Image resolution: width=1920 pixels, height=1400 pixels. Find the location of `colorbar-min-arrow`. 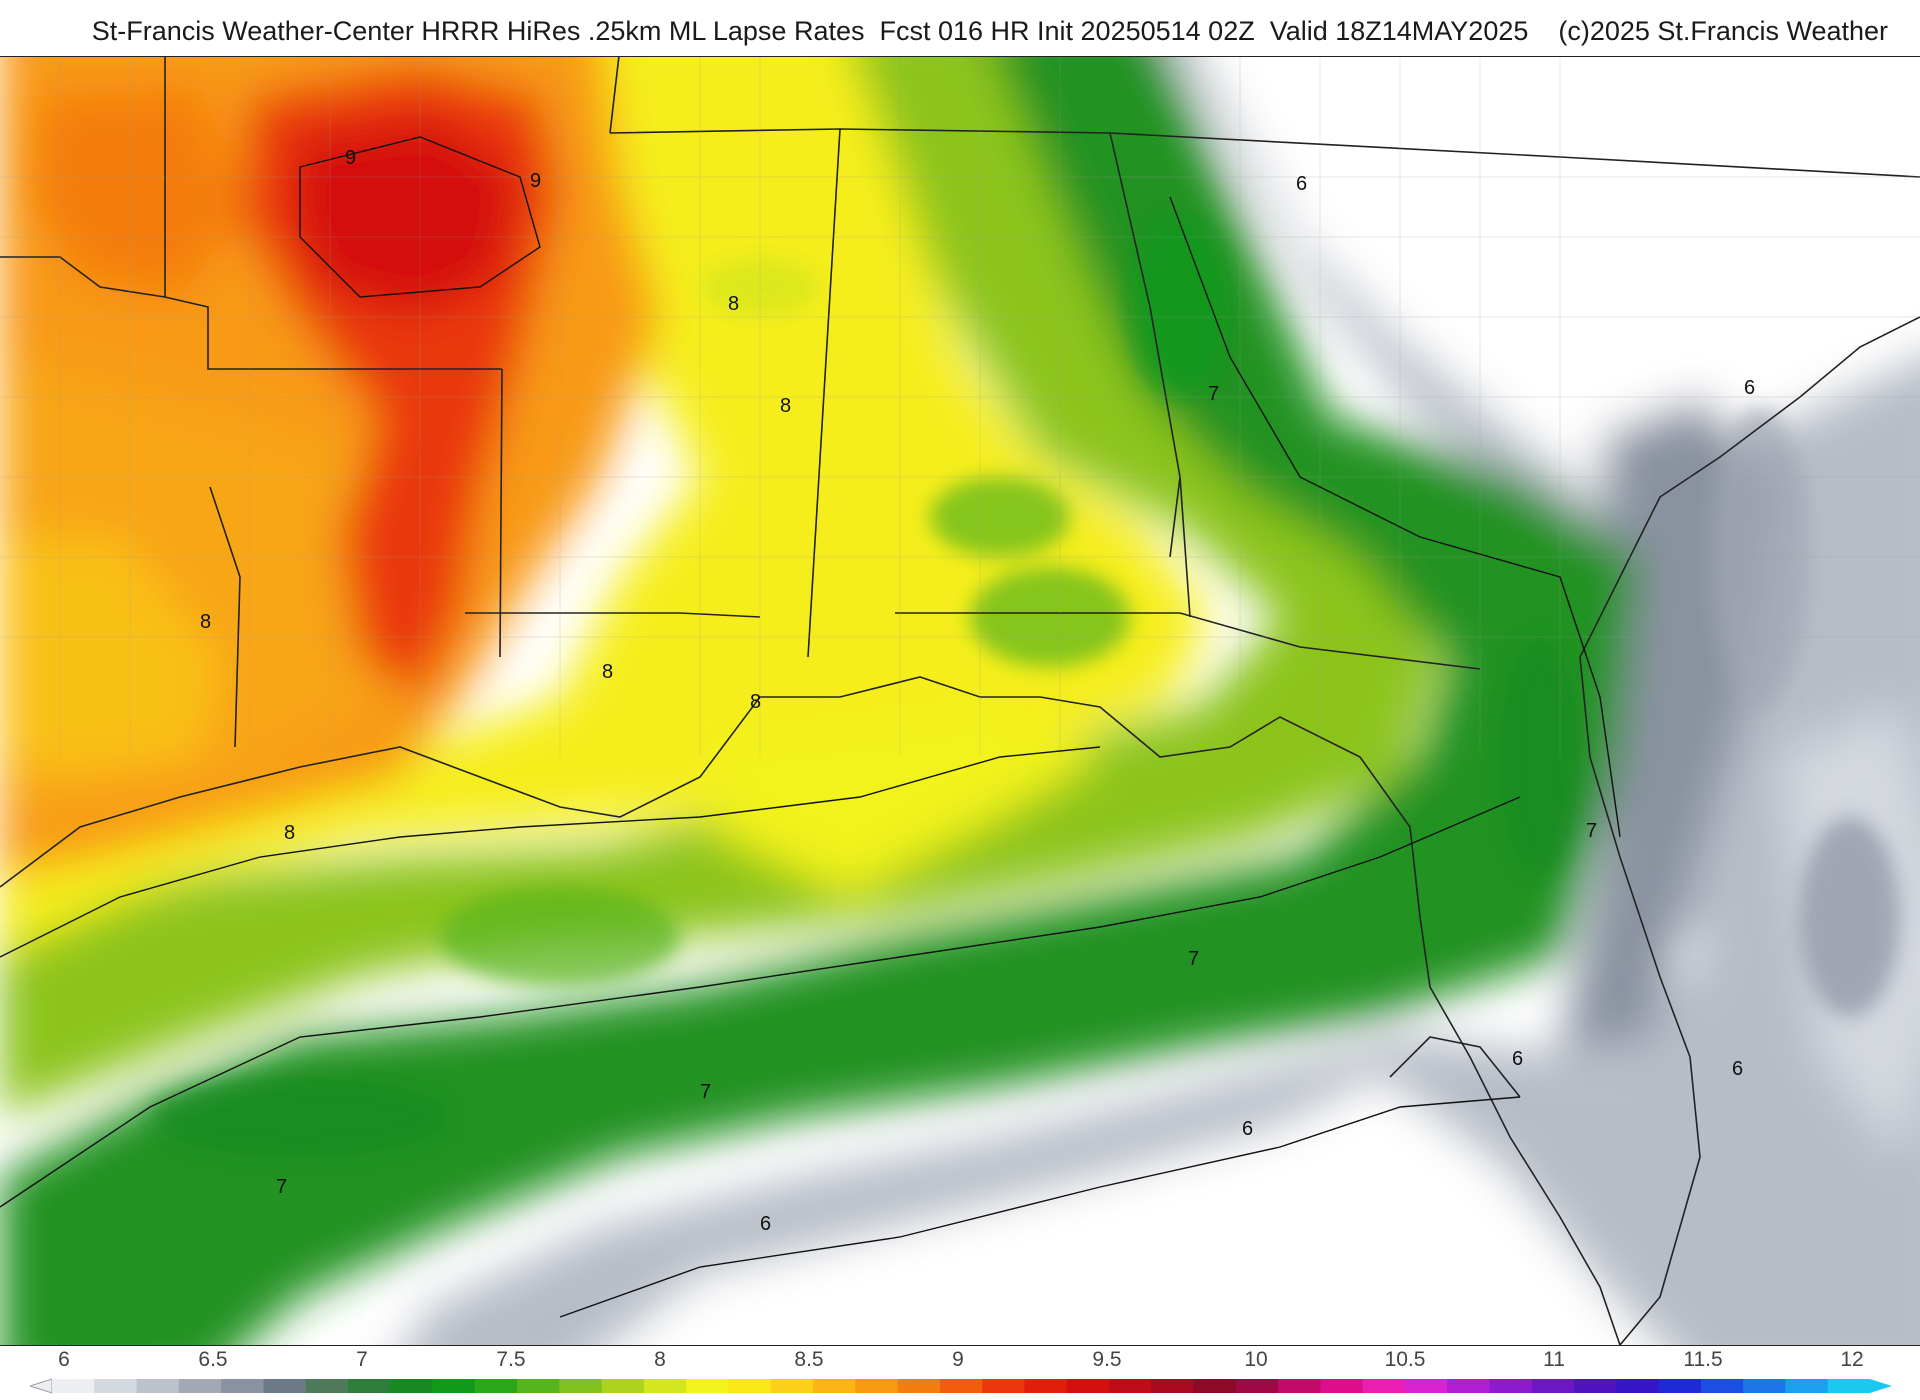

colorbar-min-arrow is located at coordinates (41, 1386).